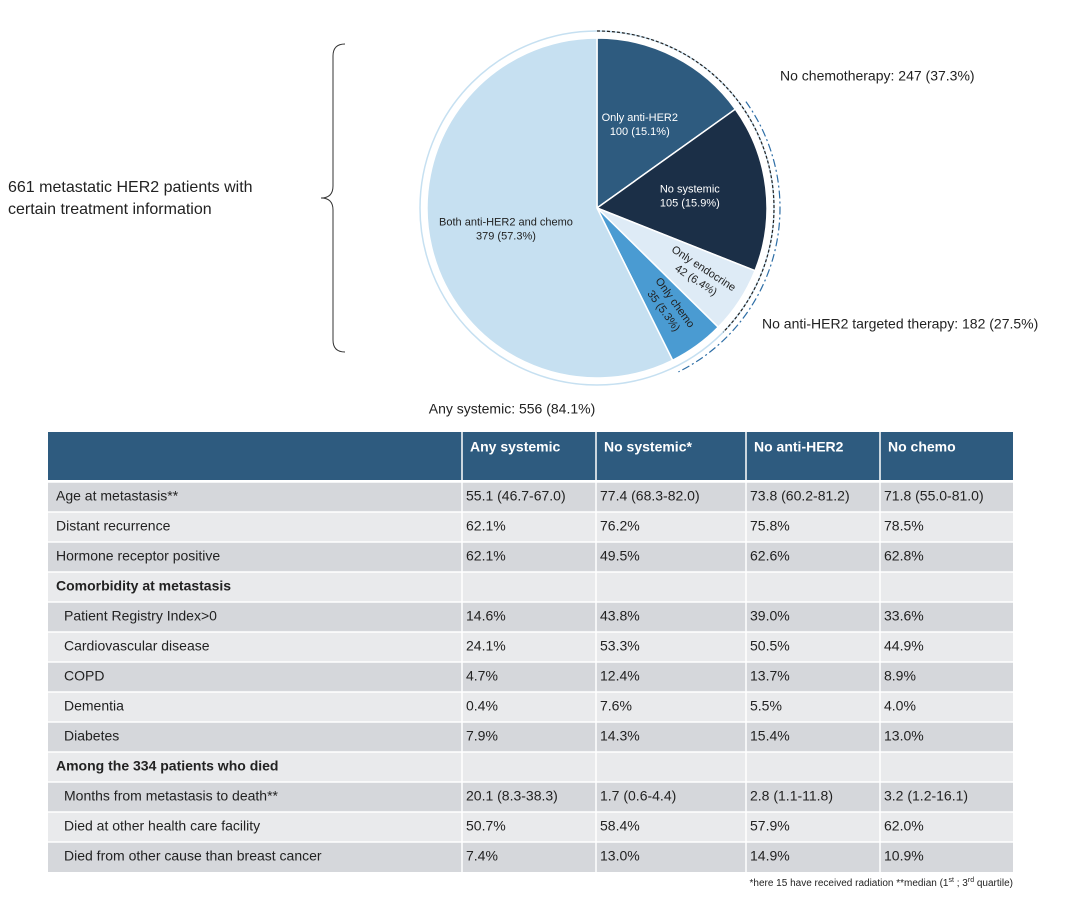 The height and width of the screenshot is (903, 1080). I want to click on cohort-label: 661 metastatic HER2 patients with, so click(130, 187).